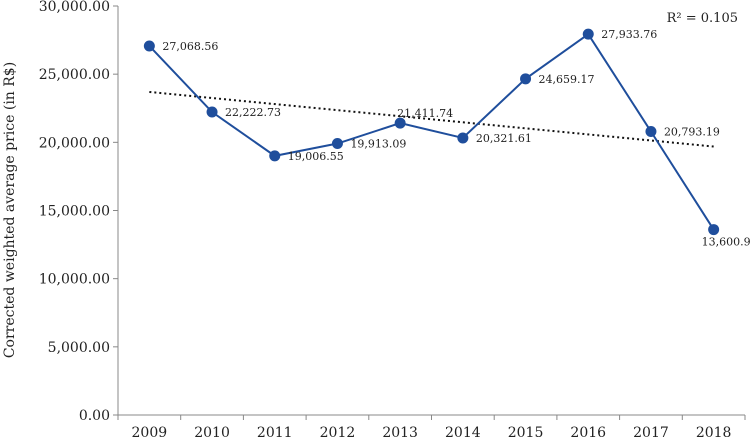 Image resolution: width=750 pixels, height=440 pixels. What do you see at coordinates (431, 427) in the screenshot?
I see `x-axis-ticks: 2009 2010 2011 2012 2013 2014 2015 2016 2017 2018` at bounding box center [431, 427].